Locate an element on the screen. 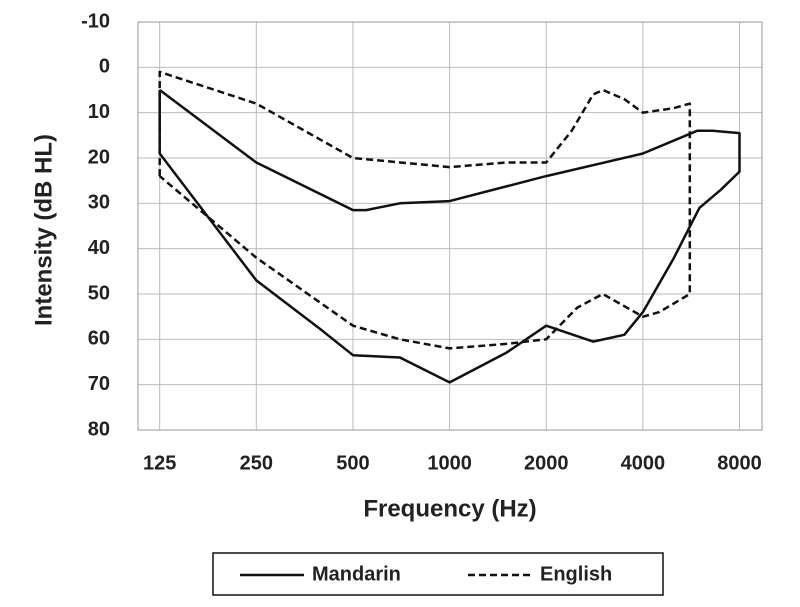  legend-label: Mandarin is located at coordinates (356, 574).